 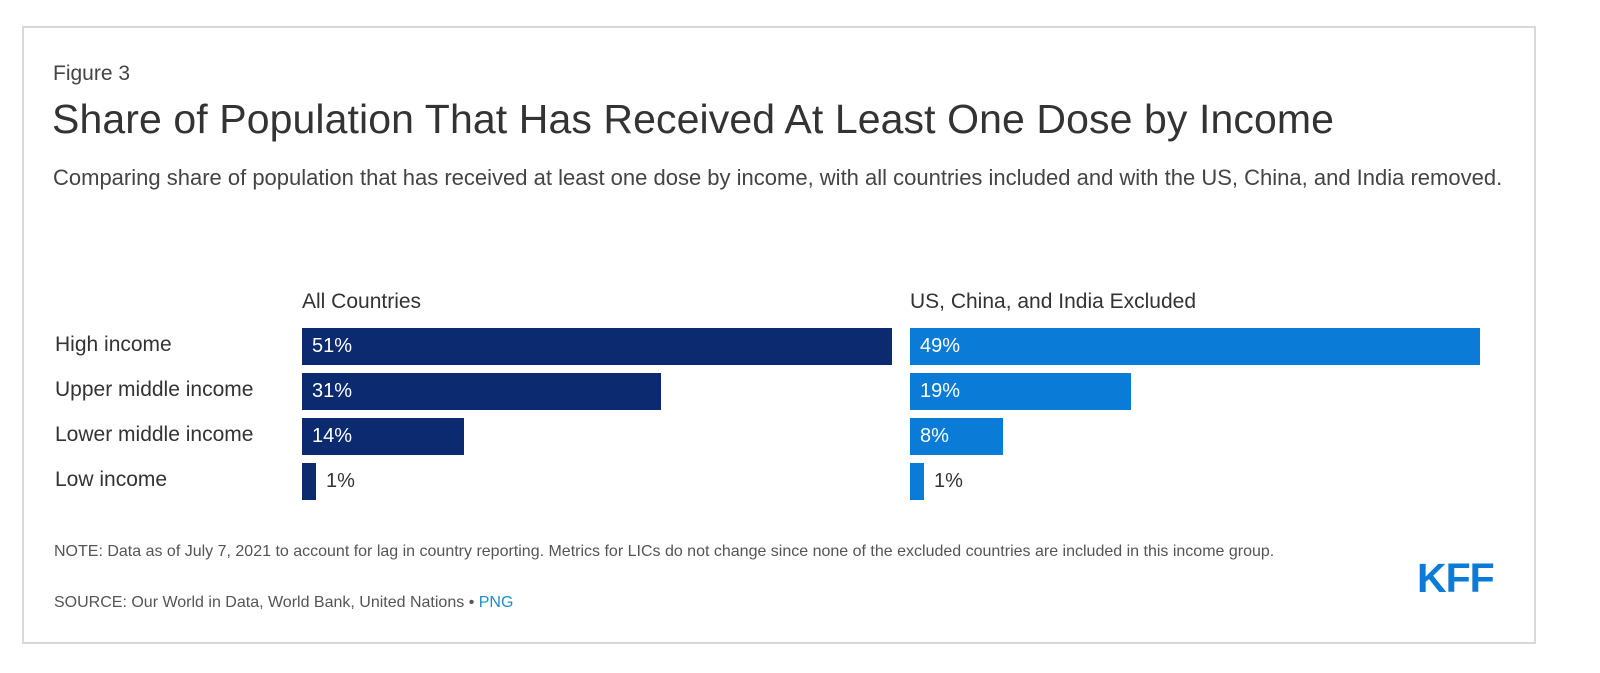 I want to click on data-label-excluded: 1%, so click(x=948, y=481).